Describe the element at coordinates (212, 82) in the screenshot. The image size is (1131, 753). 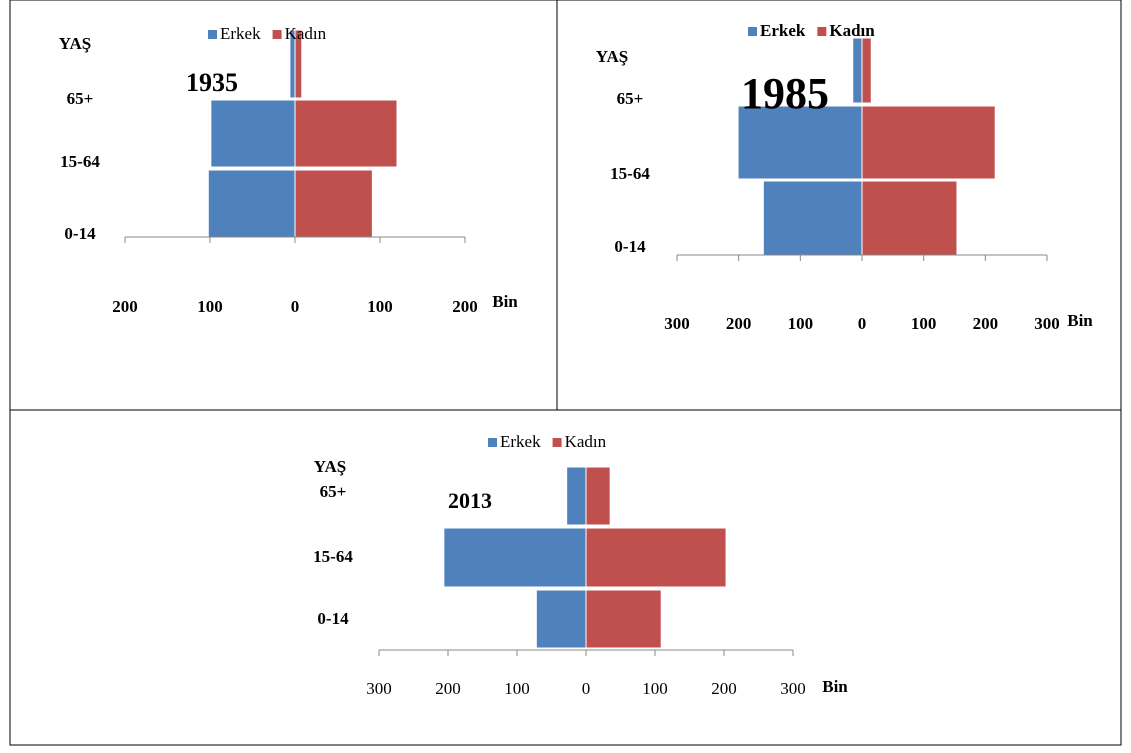
I see `chart-title: 1935` at that location.